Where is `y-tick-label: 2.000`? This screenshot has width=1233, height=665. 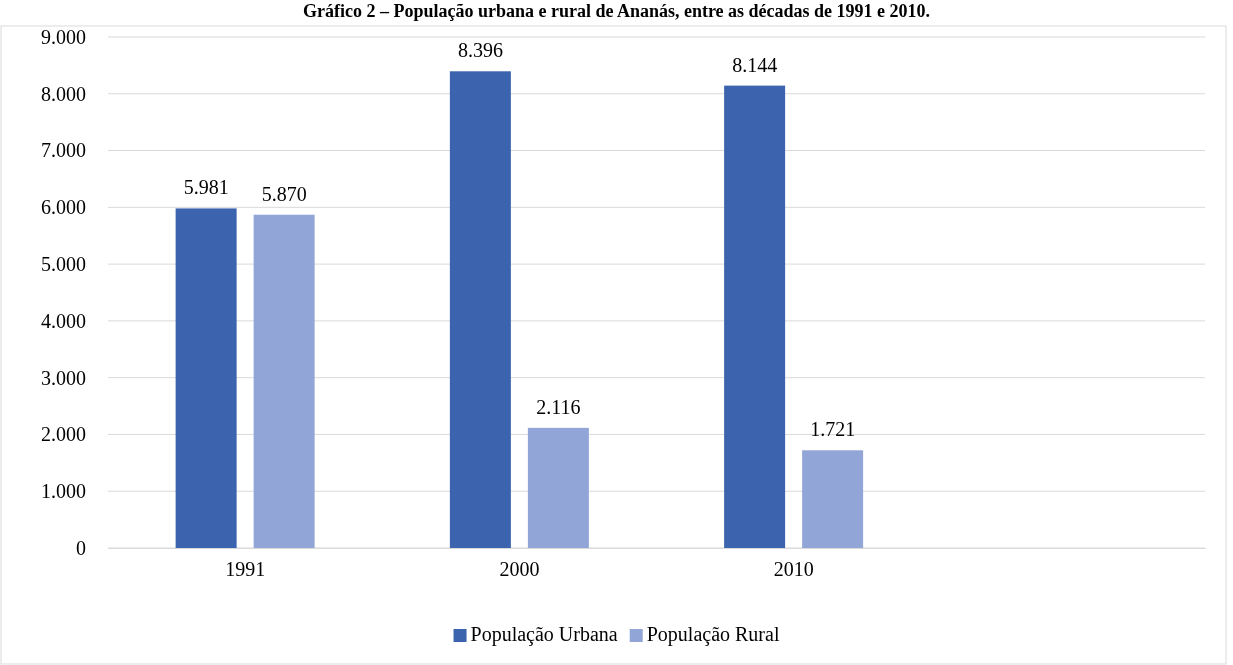
y-tick-label: 2.000 is located at coordinates (63, 434).